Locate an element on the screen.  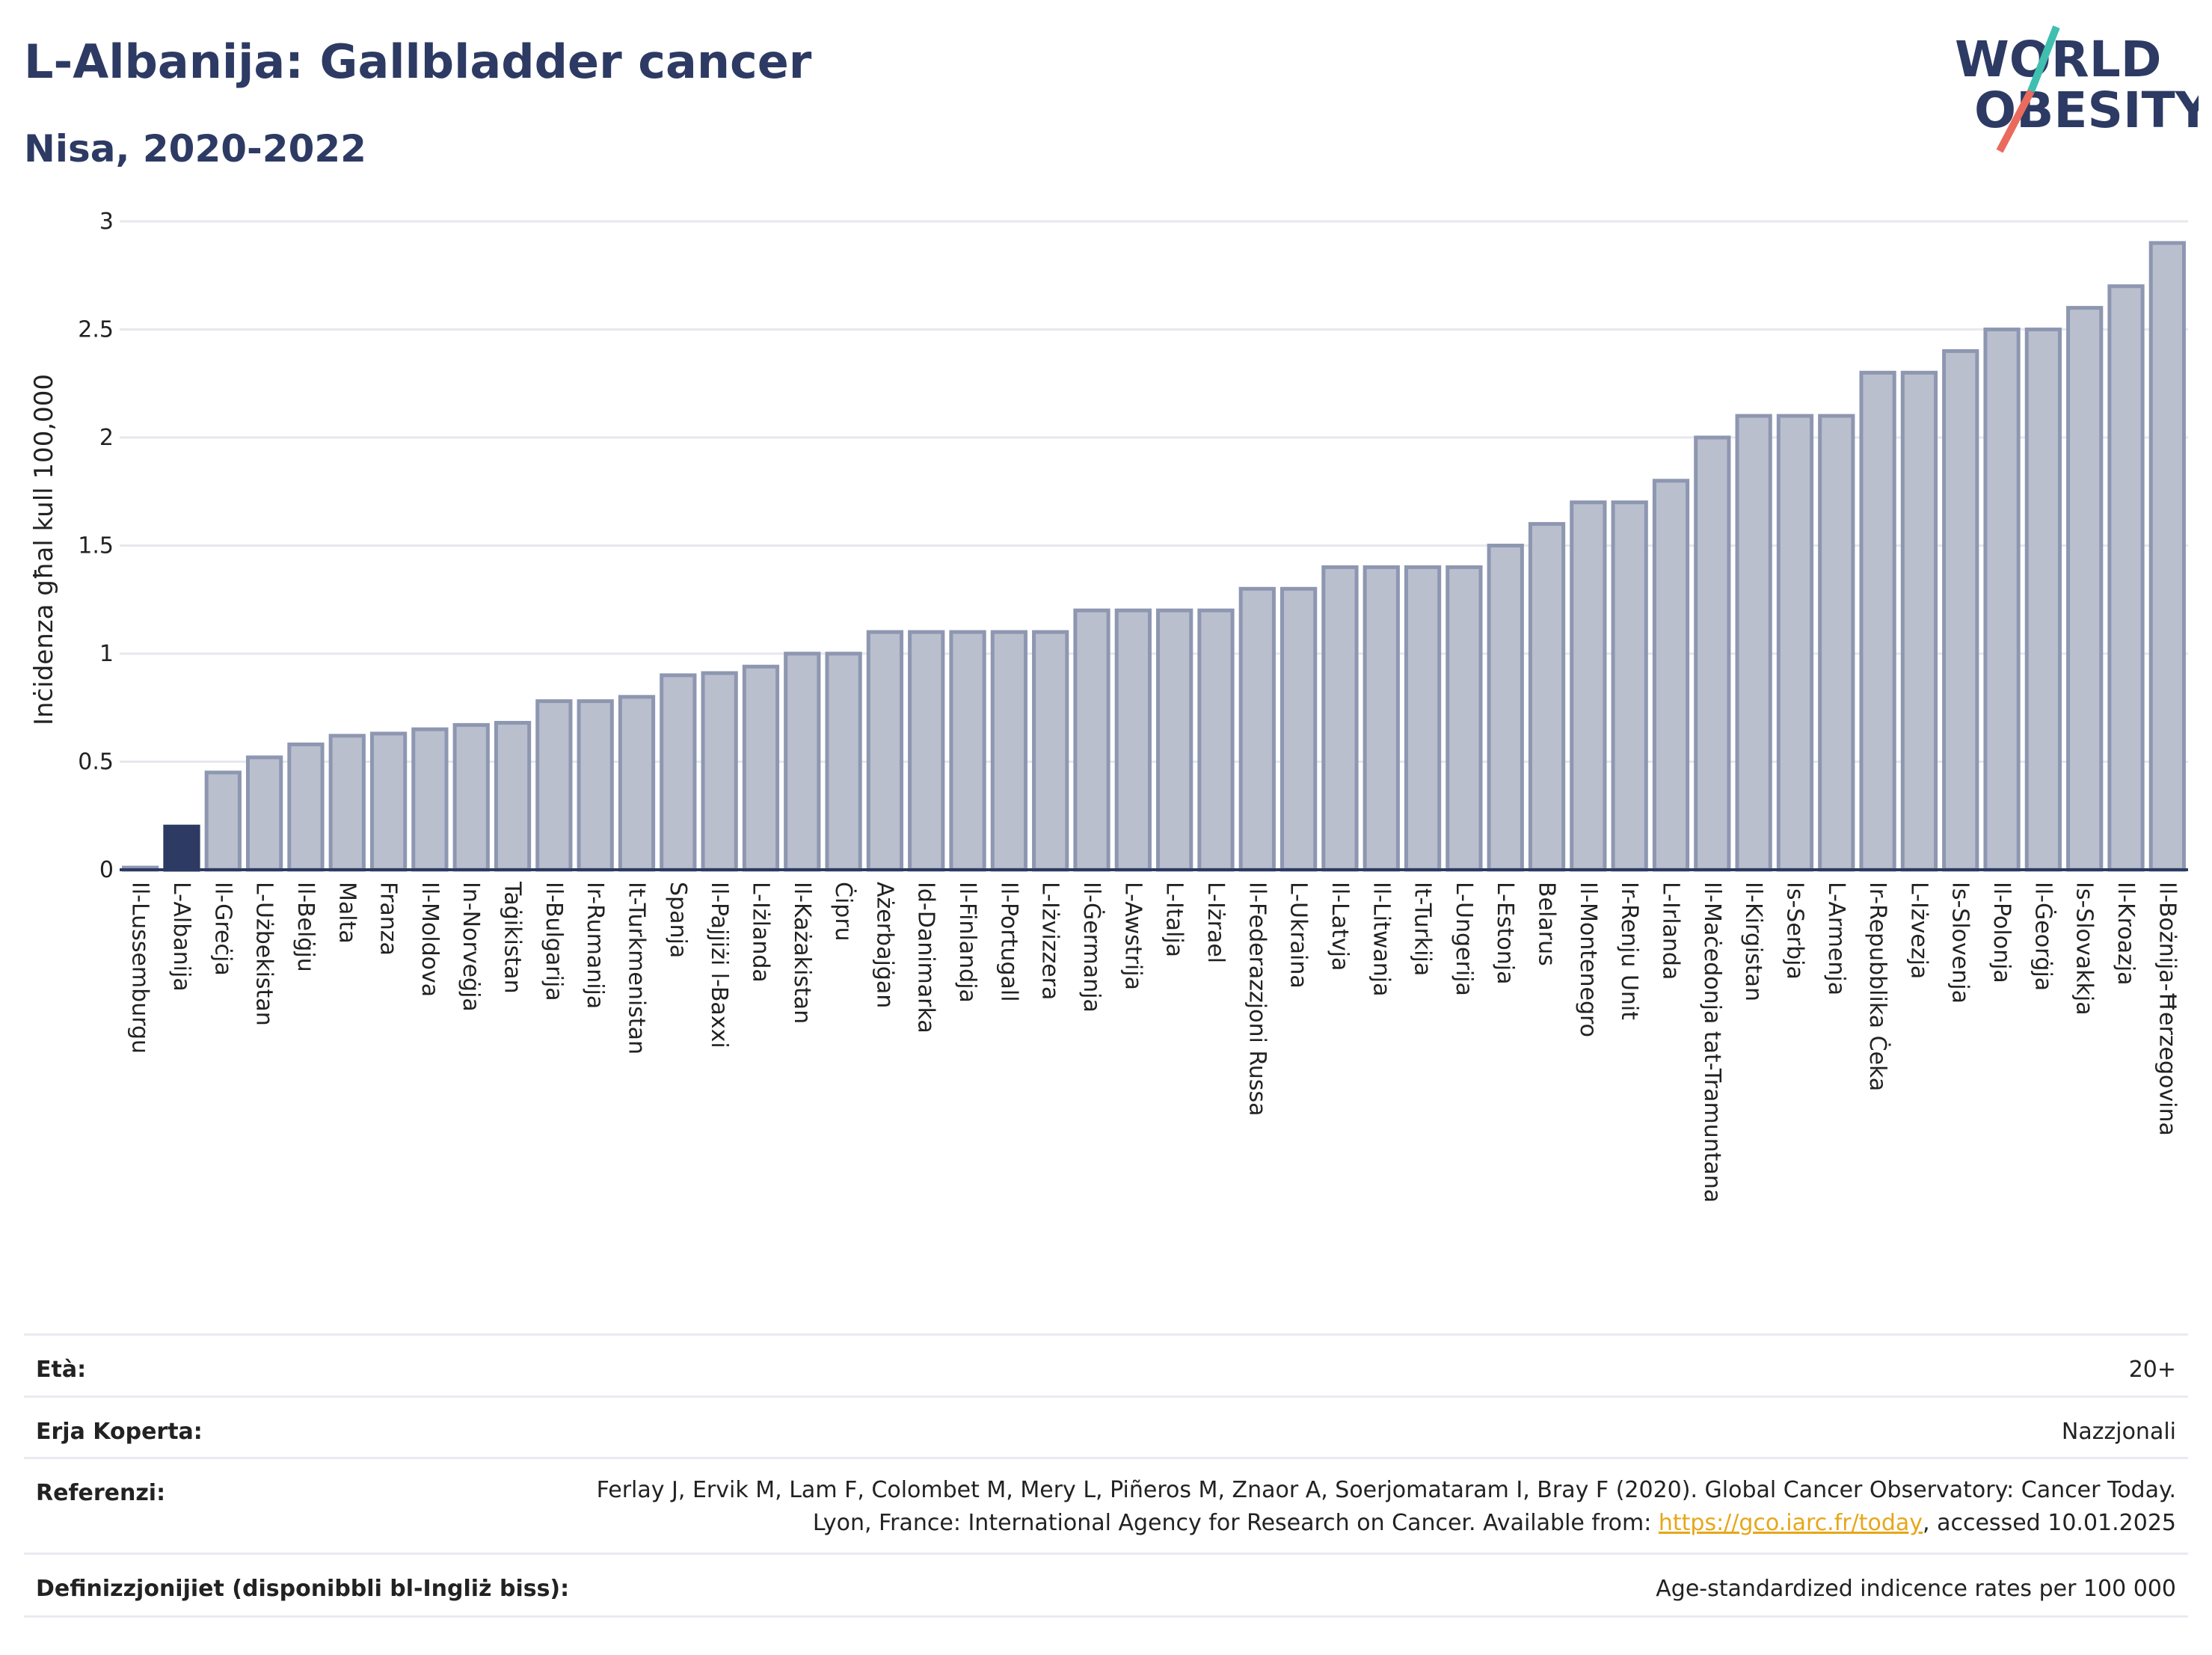
x-tick-label: It-Turkija is located at coordinates (1423, 929).